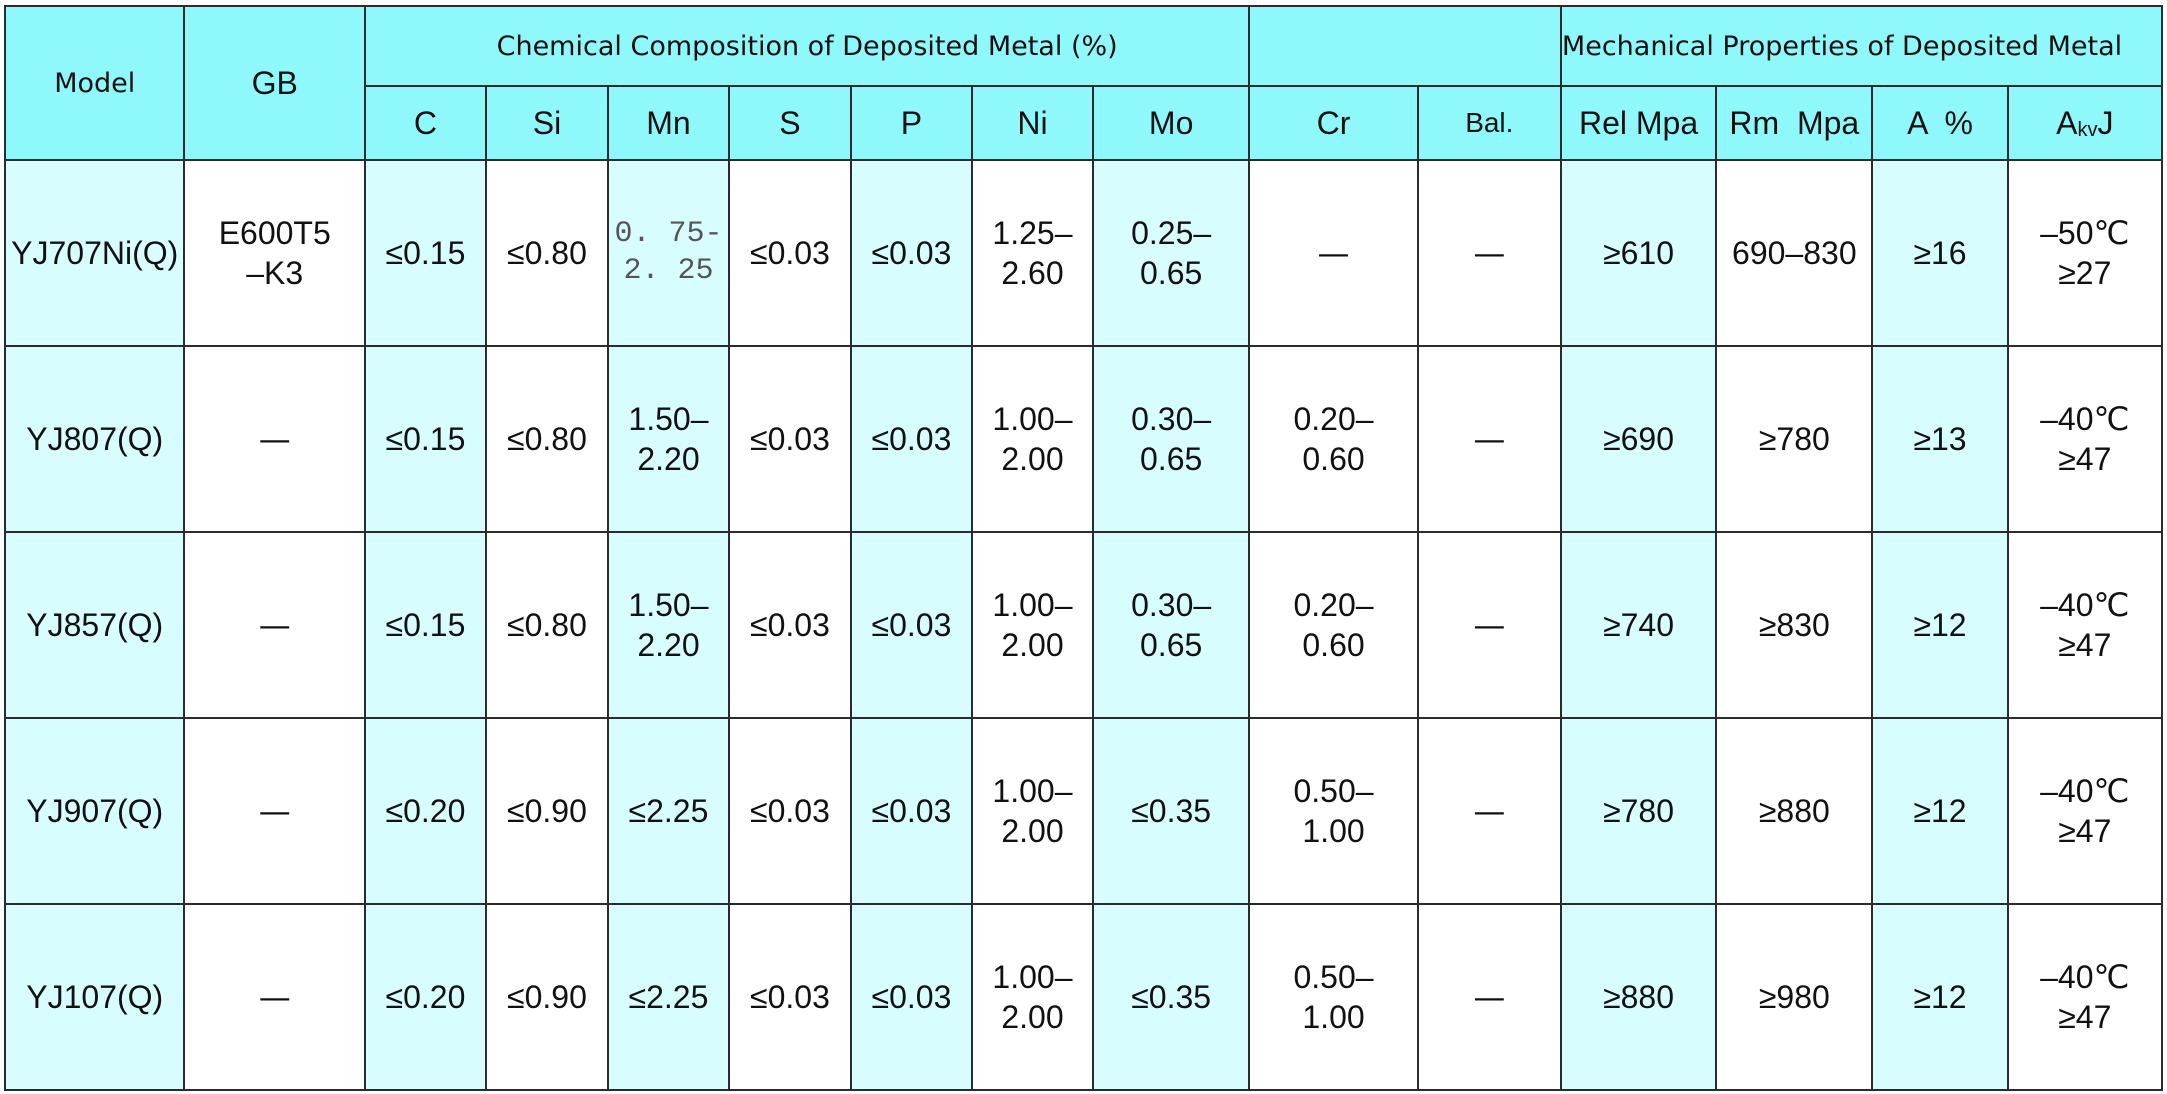  I want to click on cell-mo: 0.30– 0.65, so click(1171, 439).